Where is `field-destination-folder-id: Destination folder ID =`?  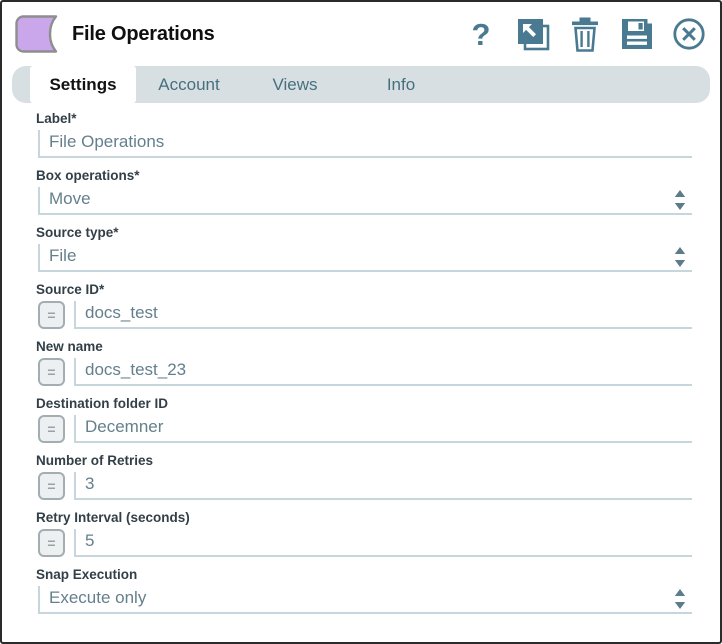 field-destination-folder-id: Destination folder ID = is located at coordinates (378, 419).